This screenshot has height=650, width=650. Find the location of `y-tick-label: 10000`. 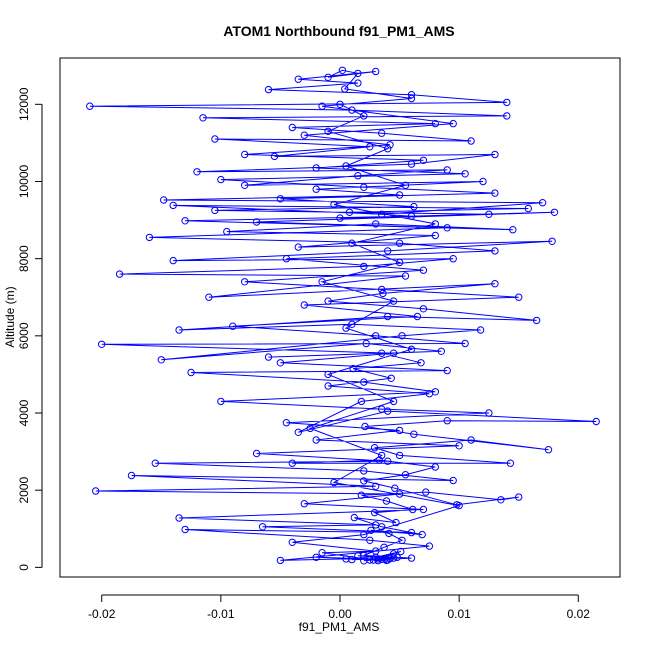

y-tick-label: 10000 is located at coordinates (24, 181).